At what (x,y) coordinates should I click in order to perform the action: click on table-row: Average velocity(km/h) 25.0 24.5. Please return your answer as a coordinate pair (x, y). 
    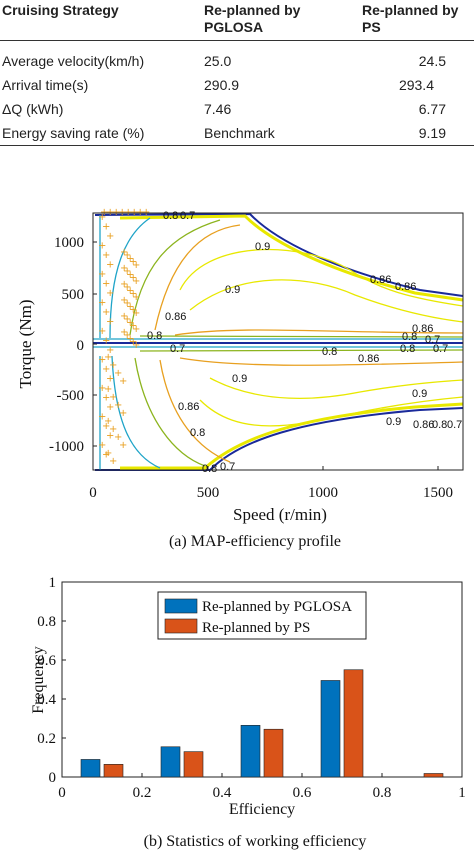
    Looking at the image, I should click on (237, 61).